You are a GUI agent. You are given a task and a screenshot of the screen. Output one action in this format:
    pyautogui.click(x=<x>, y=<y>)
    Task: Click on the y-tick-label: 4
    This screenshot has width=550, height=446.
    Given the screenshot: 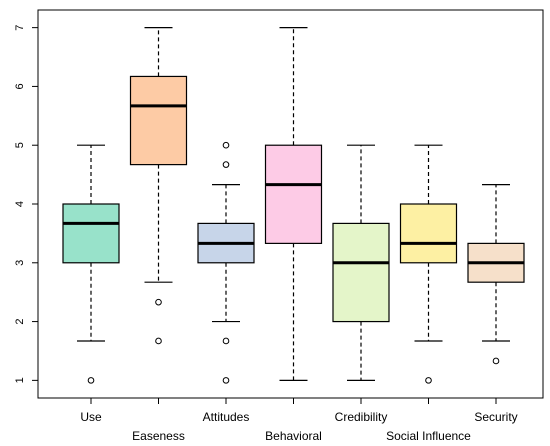 What is the action you would take?
    pyautogui.click(x=20, y=204)
    